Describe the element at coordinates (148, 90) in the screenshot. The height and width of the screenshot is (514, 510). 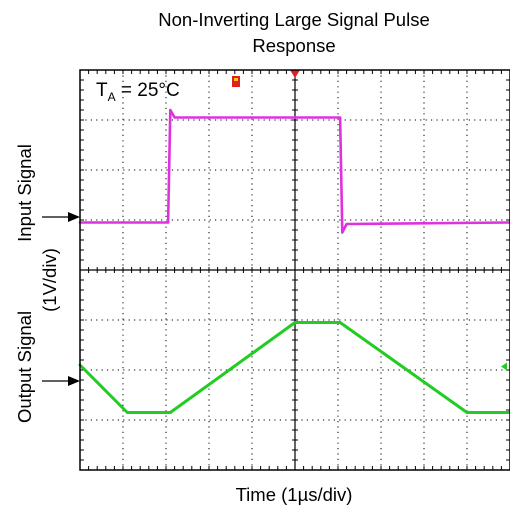
I see `annotation-suffix: = 25°C` at that location.